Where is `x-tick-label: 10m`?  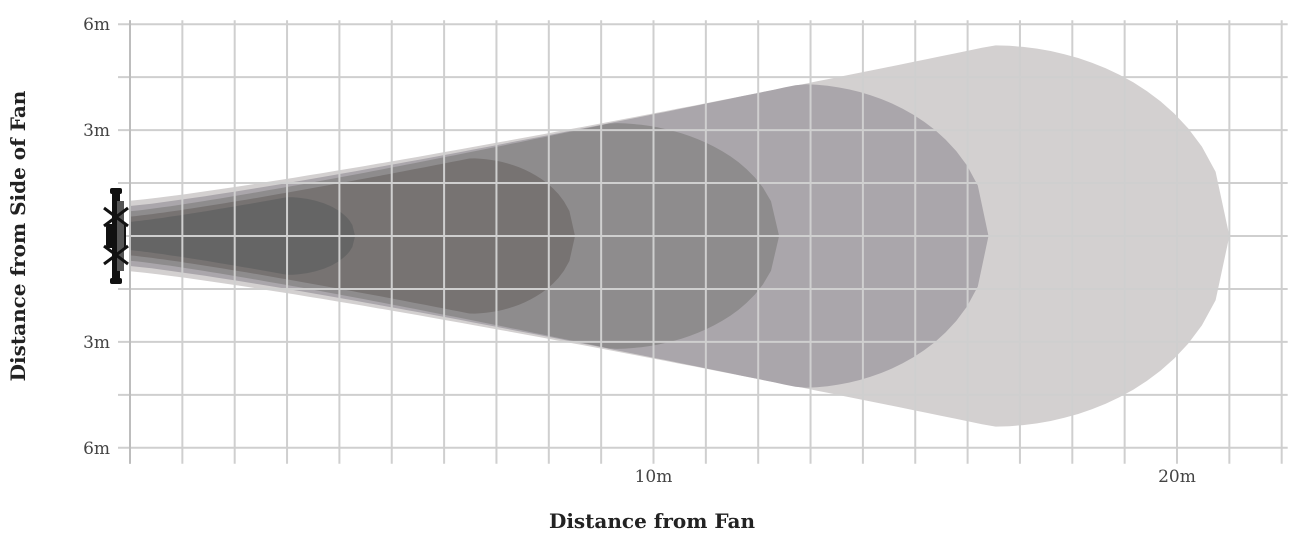 x-tick-label: 10m is located at coordinates (654, 477).